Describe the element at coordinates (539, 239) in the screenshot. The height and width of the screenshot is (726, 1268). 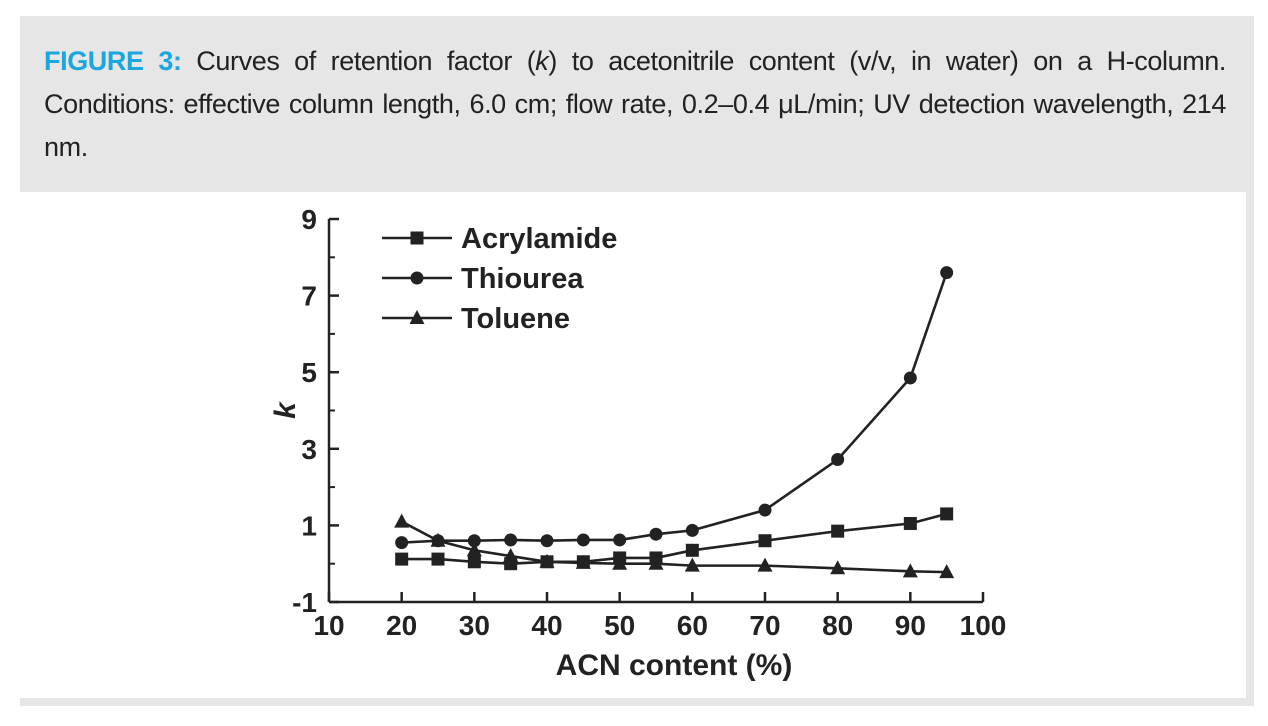
I see `legend-label-acrylamide: Acrylamide` at that location.